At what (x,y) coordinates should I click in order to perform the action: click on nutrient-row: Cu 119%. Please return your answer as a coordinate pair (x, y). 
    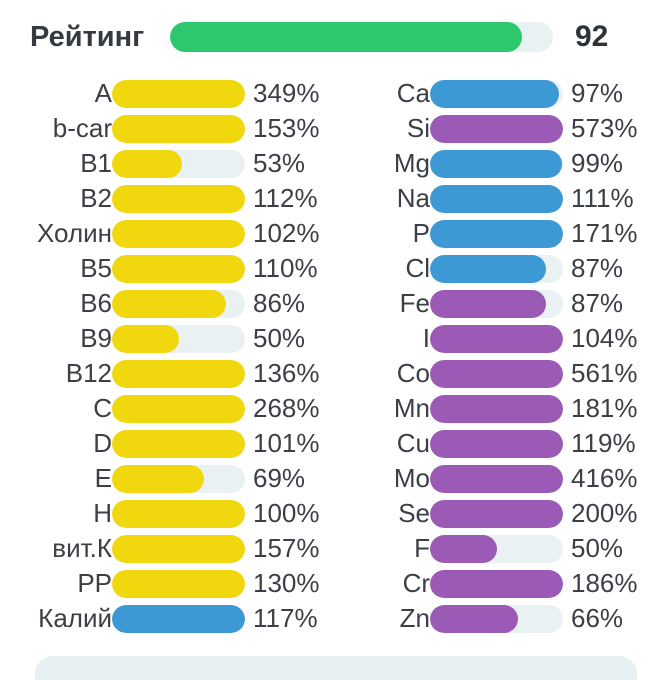
    Looking at the image, I should click on (508, 443).